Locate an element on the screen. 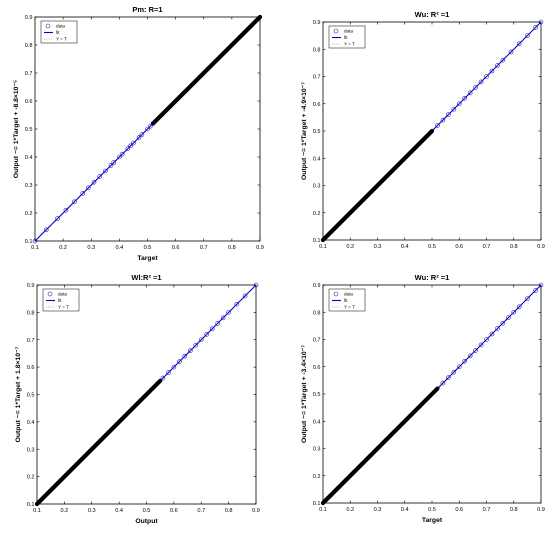 The height and width of the screenshot is (534, 550). x-tick-label: 0.2 is located at coordinates (350, 247).